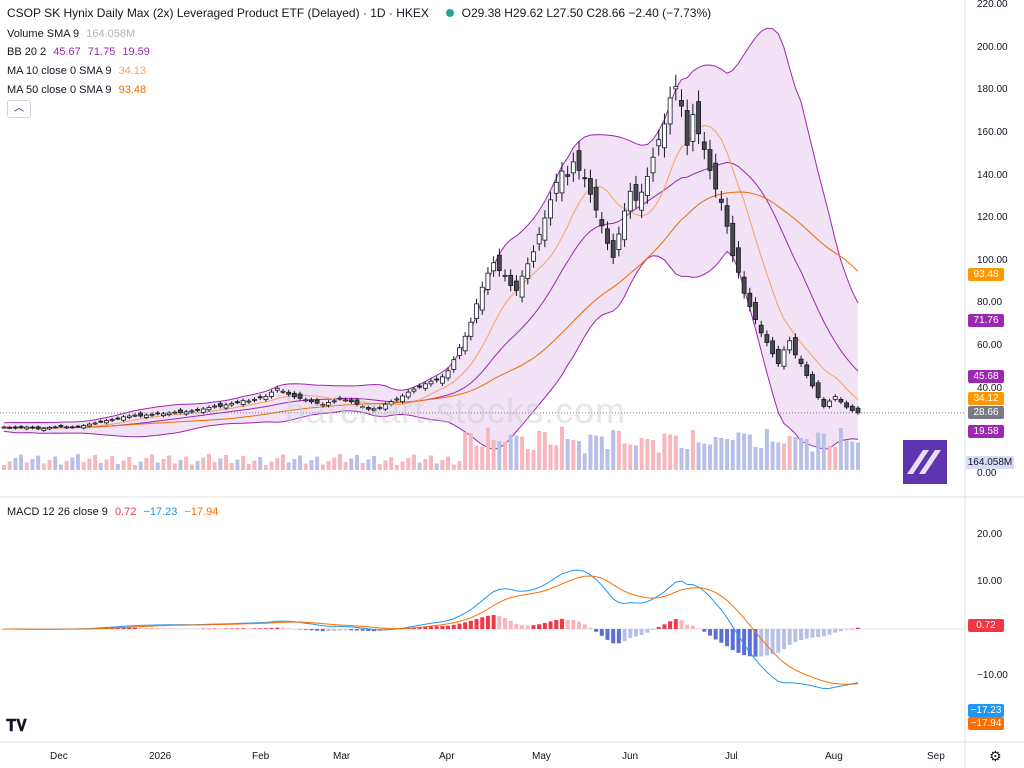 The height and width of the screenshot is (768, 1024). What do you see at coordinates (986, 376) in the screenshot?
I see `price-tag: 45.68` at bounding box center [986, 376].